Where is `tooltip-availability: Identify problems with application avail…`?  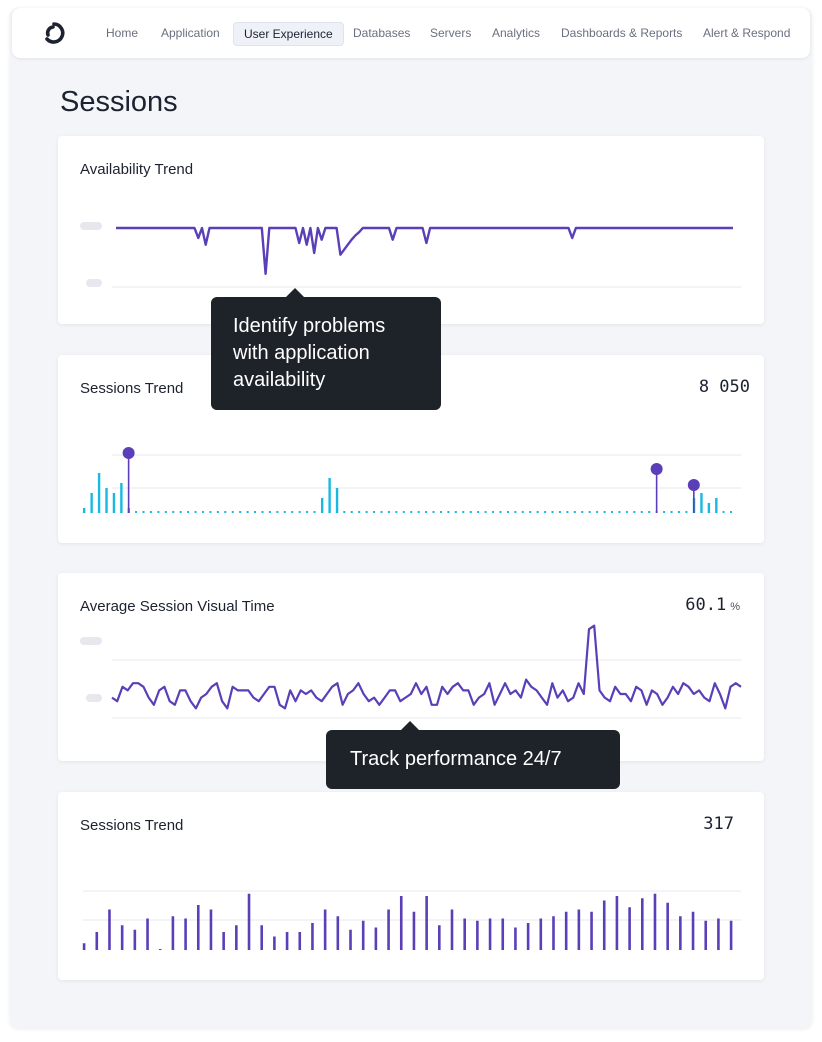 tooltip-availability: Identify problems with application avail… is located at coordinates (326, 349).